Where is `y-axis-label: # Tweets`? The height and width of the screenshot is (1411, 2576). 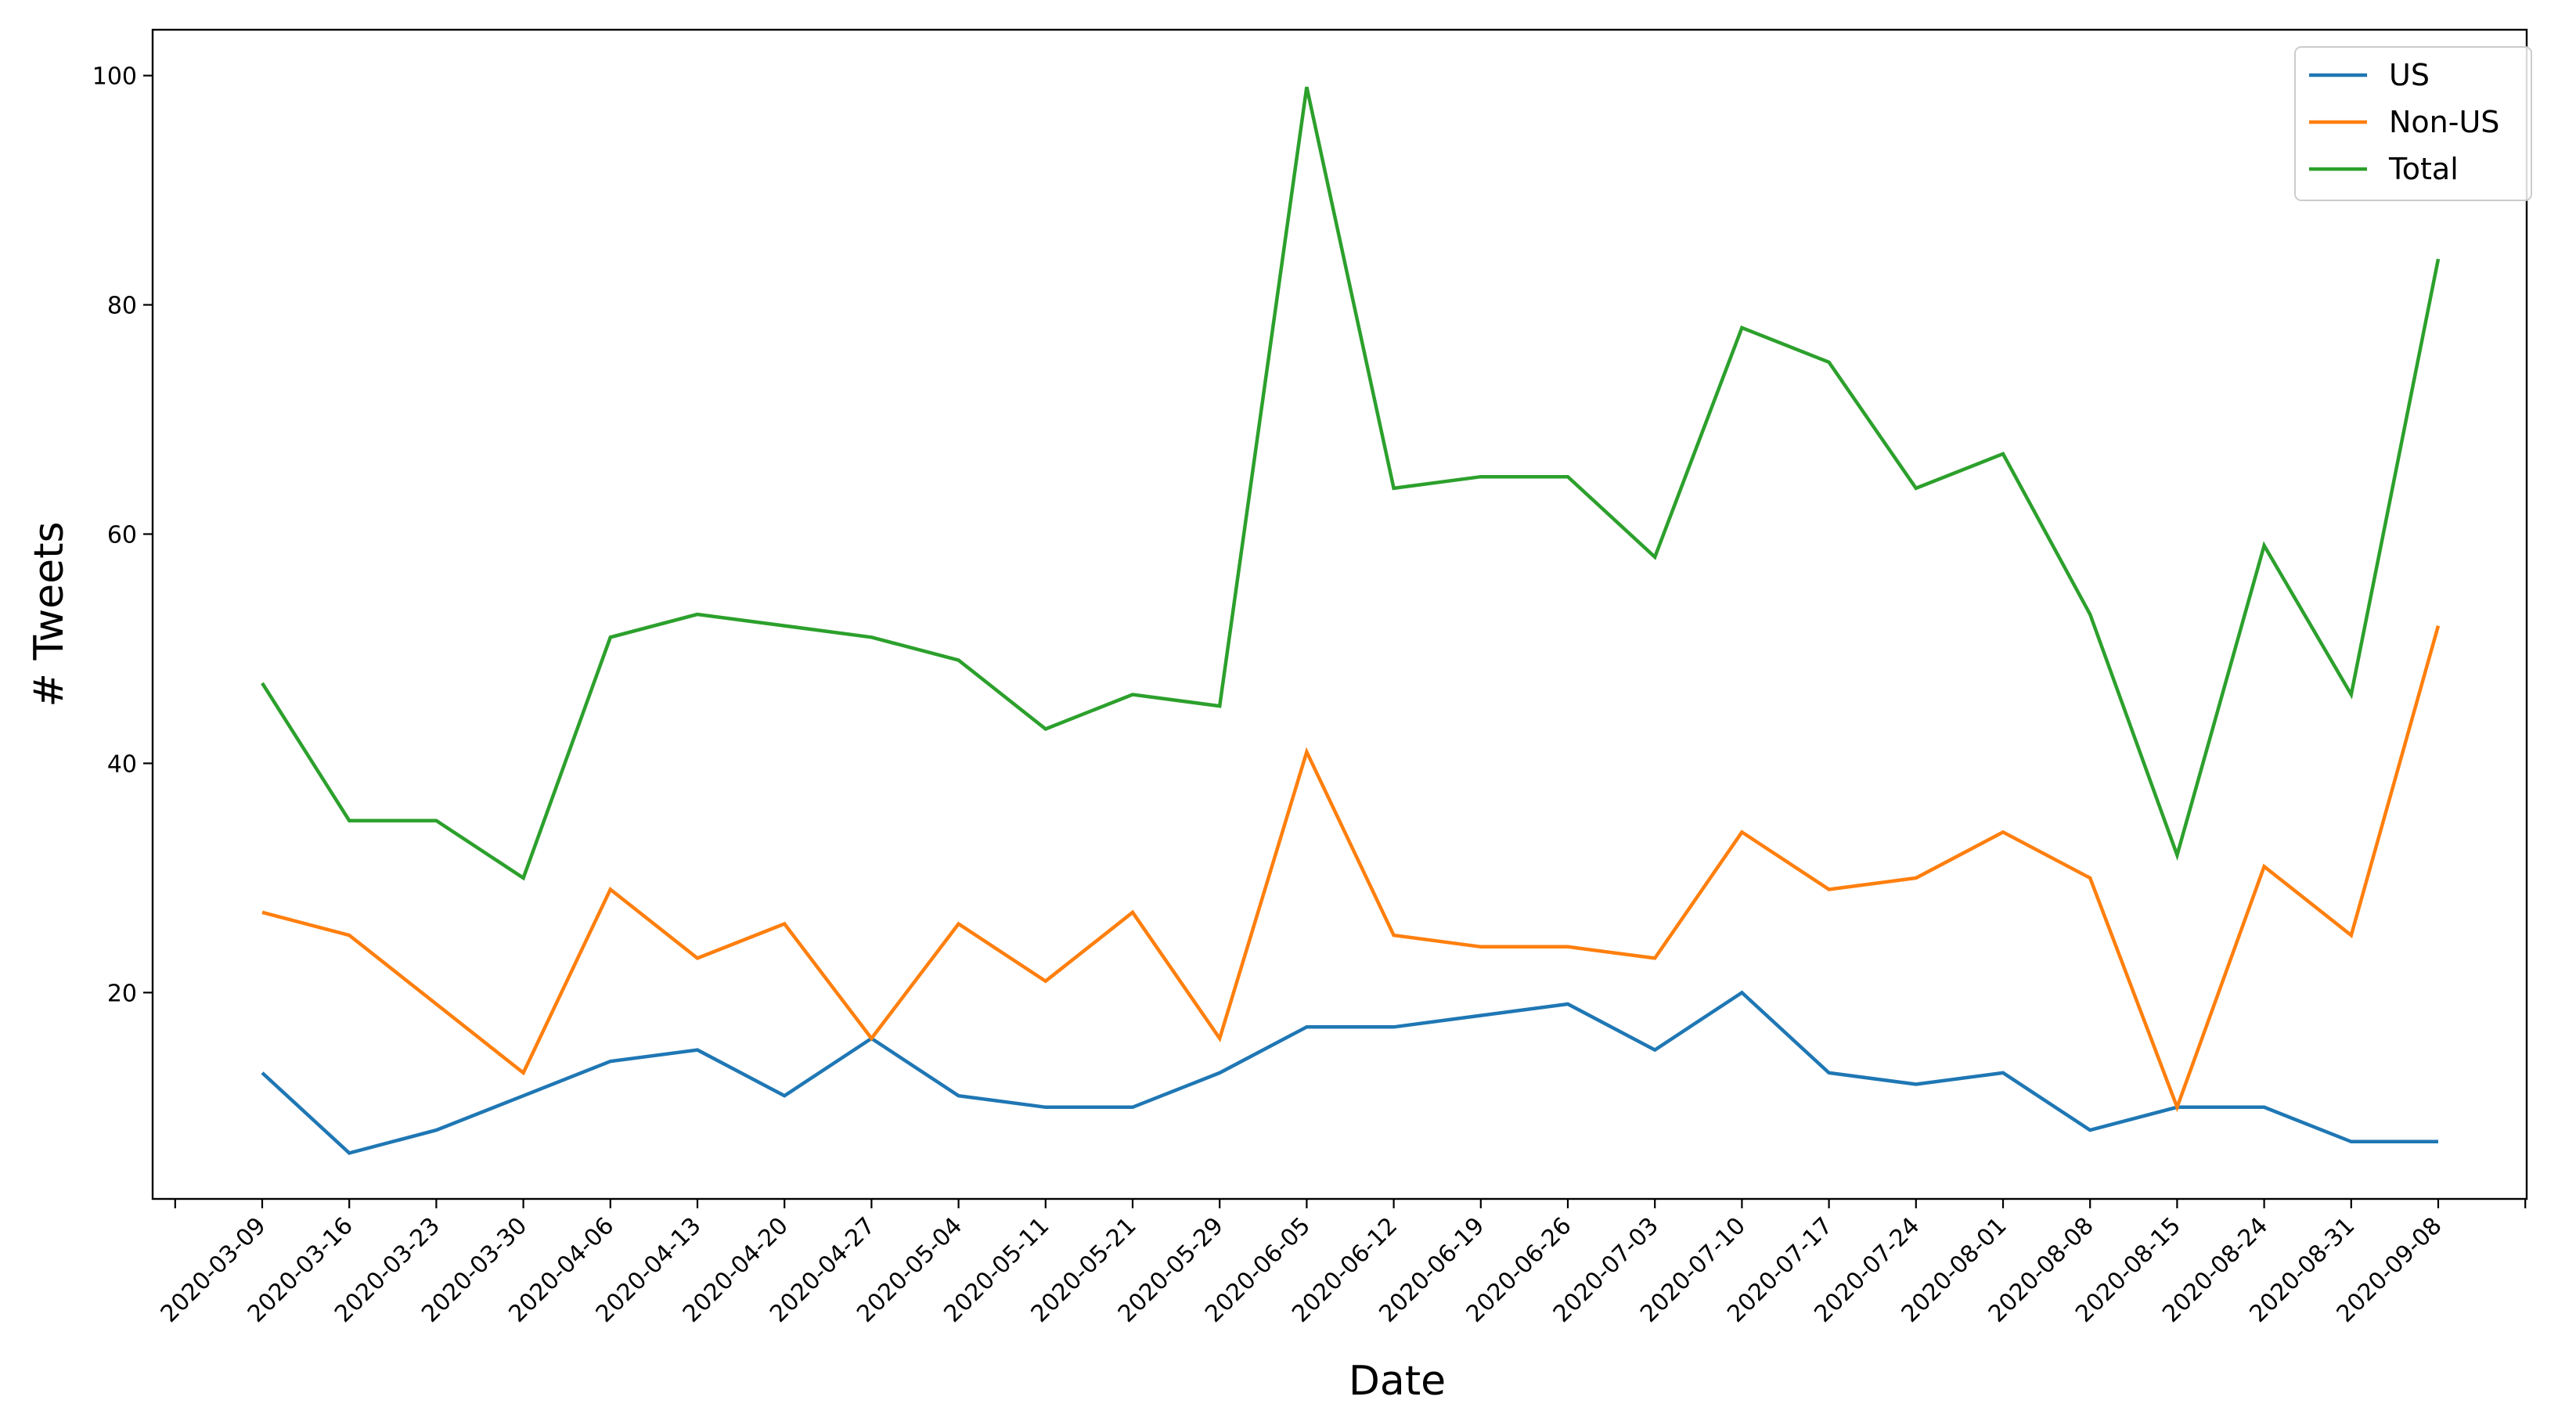 y-axis-label: # Tweets is located at coordinates (49, 614).